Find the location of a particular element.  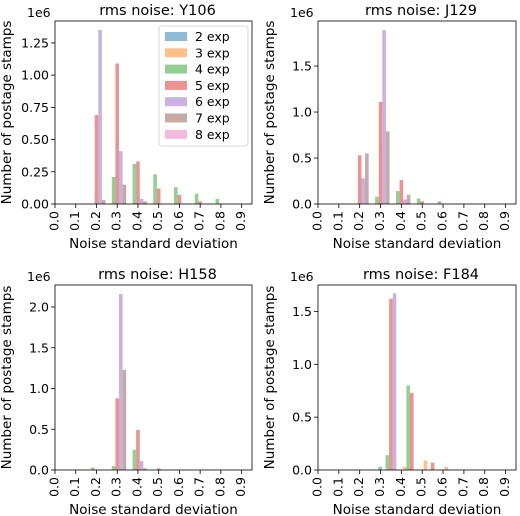

legend-label: 5 exp is located at coordinates (212, 85).